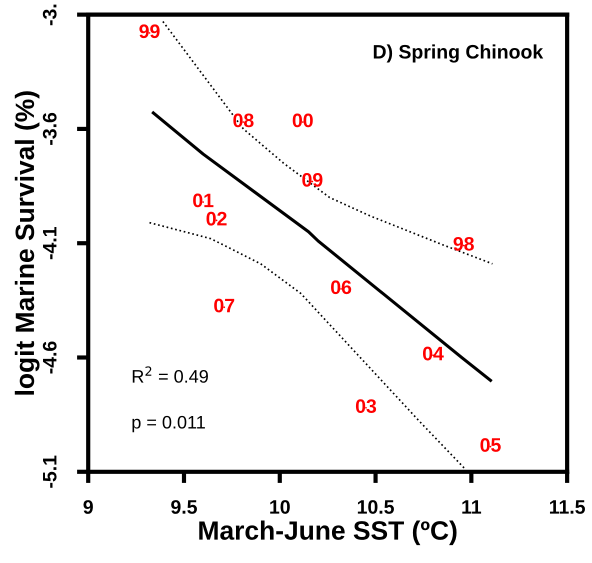 The width and height of the screenshot is (592, 563). I want to click on x-tick-label: 9.5, so click(184, 507).